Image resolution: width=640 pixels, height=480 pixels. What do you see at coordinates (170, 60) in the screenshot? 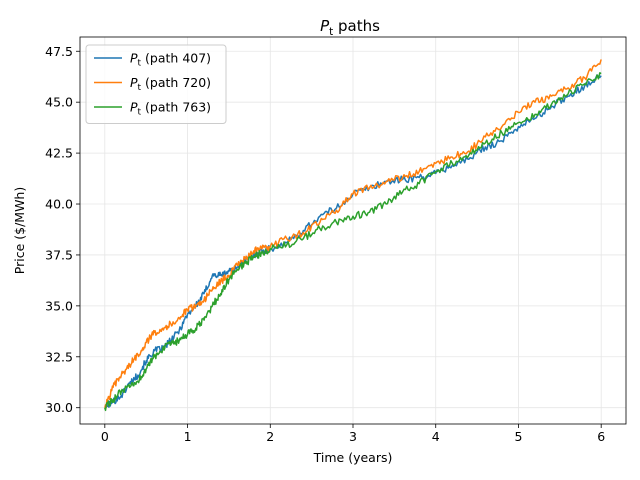
I see `legend-label: Pt (path 407)` at bounding box center [170, 60].